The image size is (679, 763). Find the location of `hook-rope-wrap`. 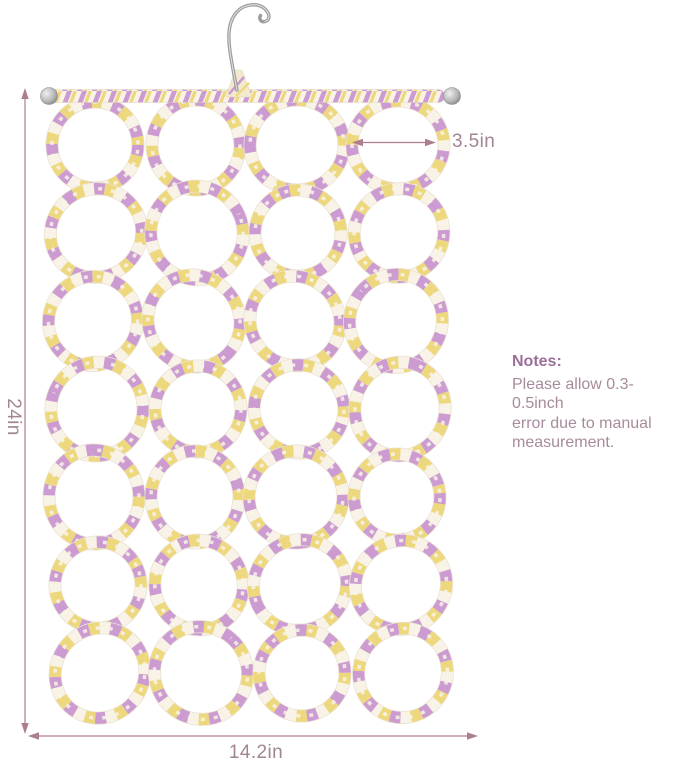

hook-rope-wrap is located at coordinates (239, 83).